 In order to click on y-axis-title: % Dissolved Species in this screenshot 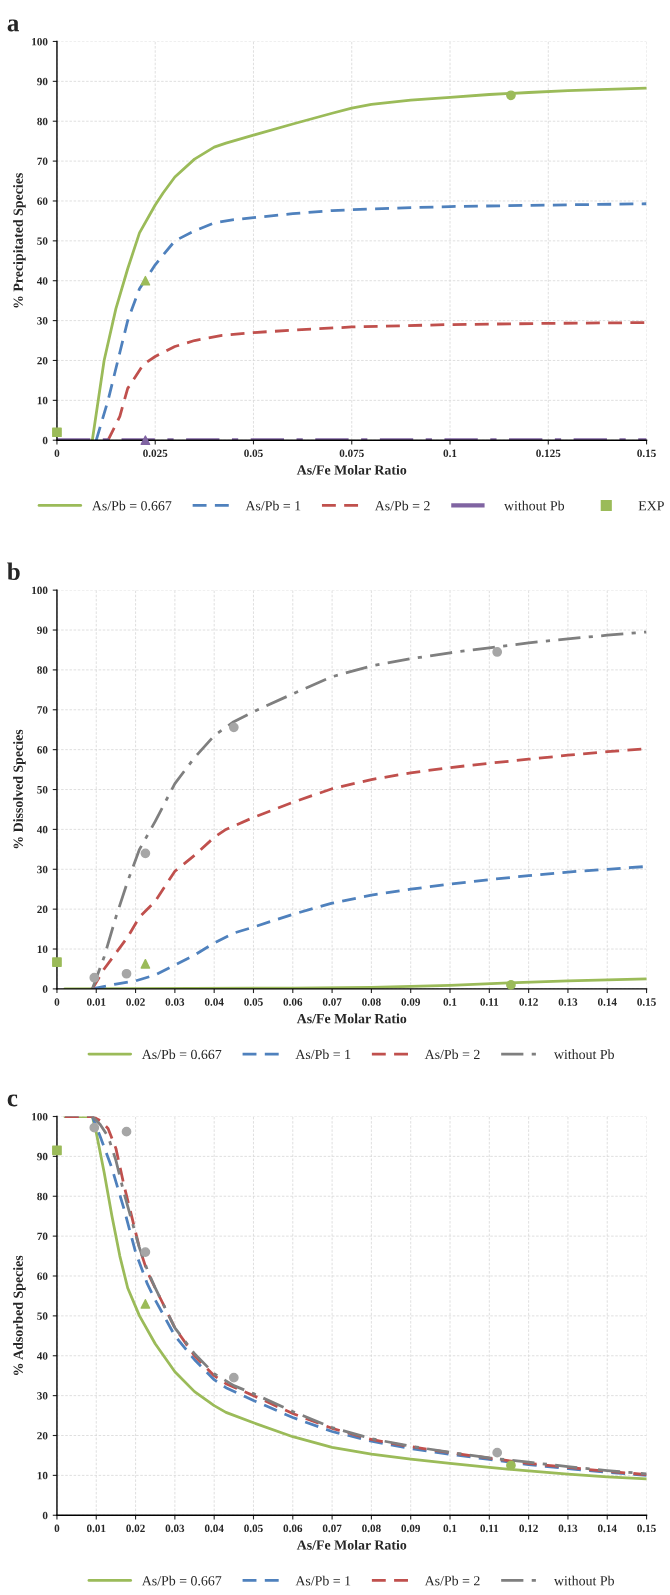, I will do `click(19, 789)`.